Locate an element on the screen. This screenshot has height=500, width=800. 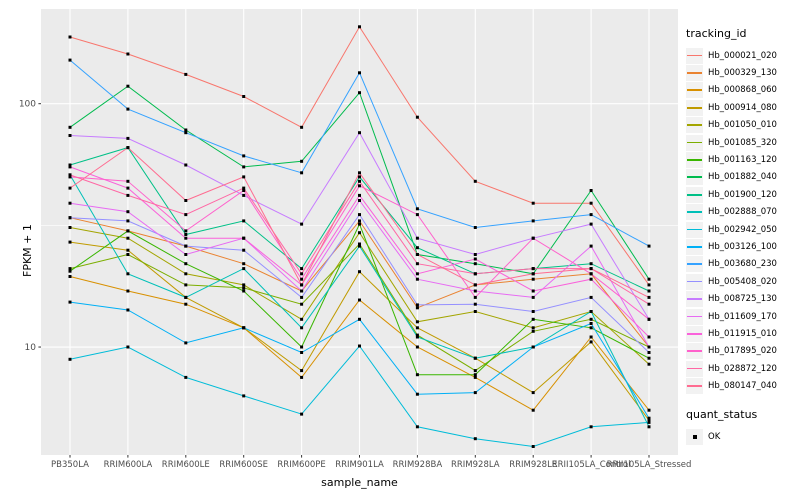
legend-label: Hb_011609_170 is located at coordinates (742, 316).